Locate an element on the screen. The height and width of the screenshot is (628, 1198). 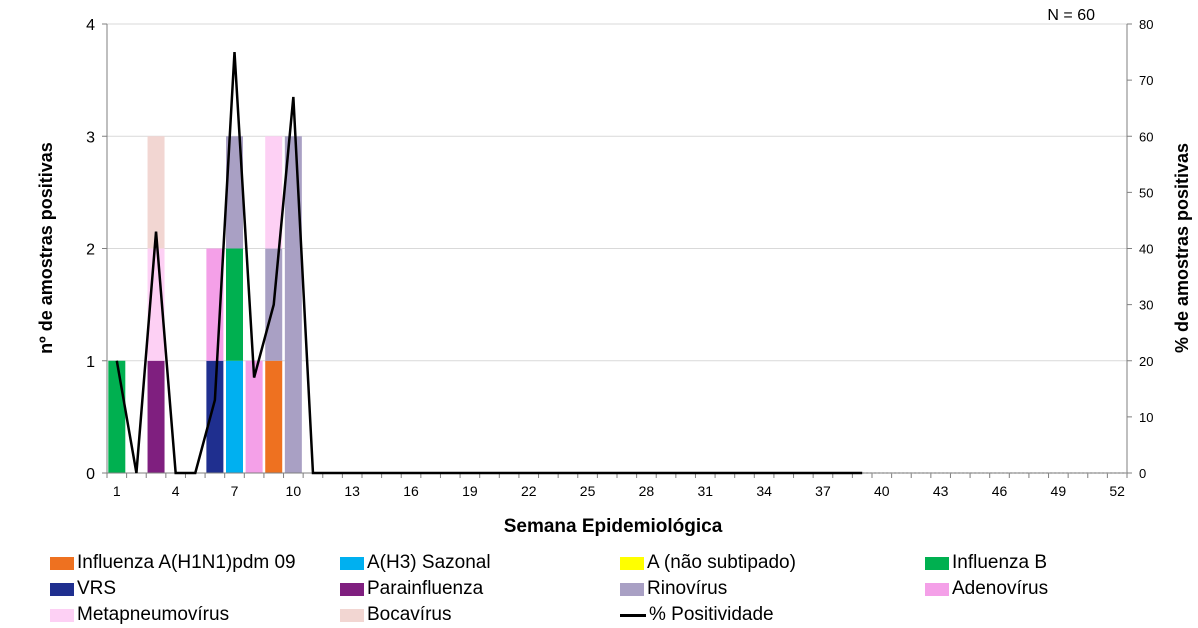
x-tick-label: 25 is located at coordinates (588, 491).